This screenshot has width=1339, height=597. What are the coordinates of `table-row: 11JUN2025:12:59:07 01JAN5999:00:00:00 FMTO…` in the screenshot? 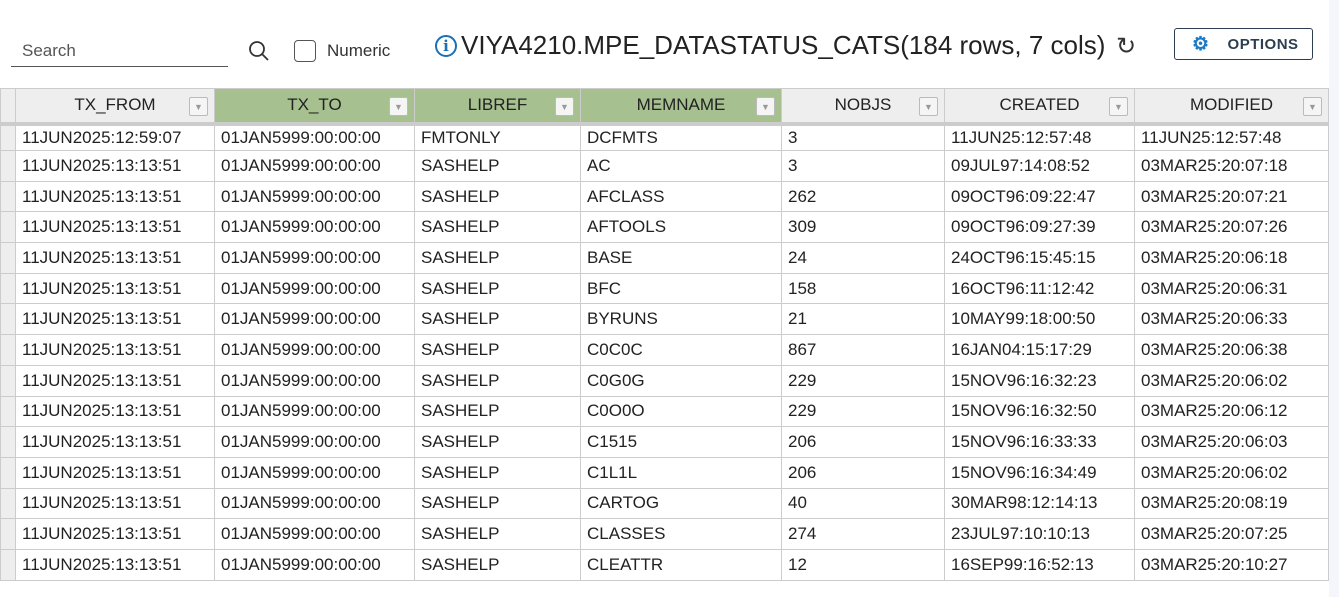 It's located at (664, 137).